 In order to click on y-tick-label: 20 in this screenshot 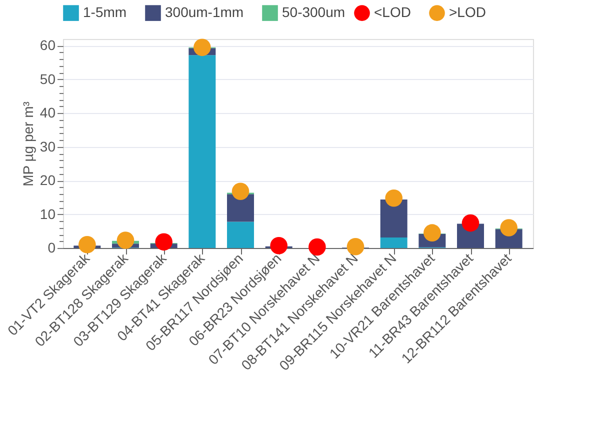, I will do `click(48, 180)`.